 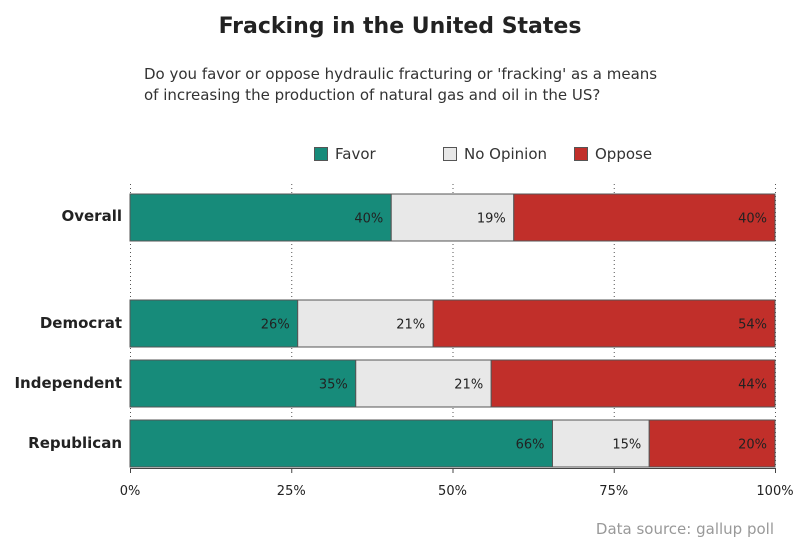 I want to click on data-label-republican-no-opinion: 15%, so click(x=626, y=445).